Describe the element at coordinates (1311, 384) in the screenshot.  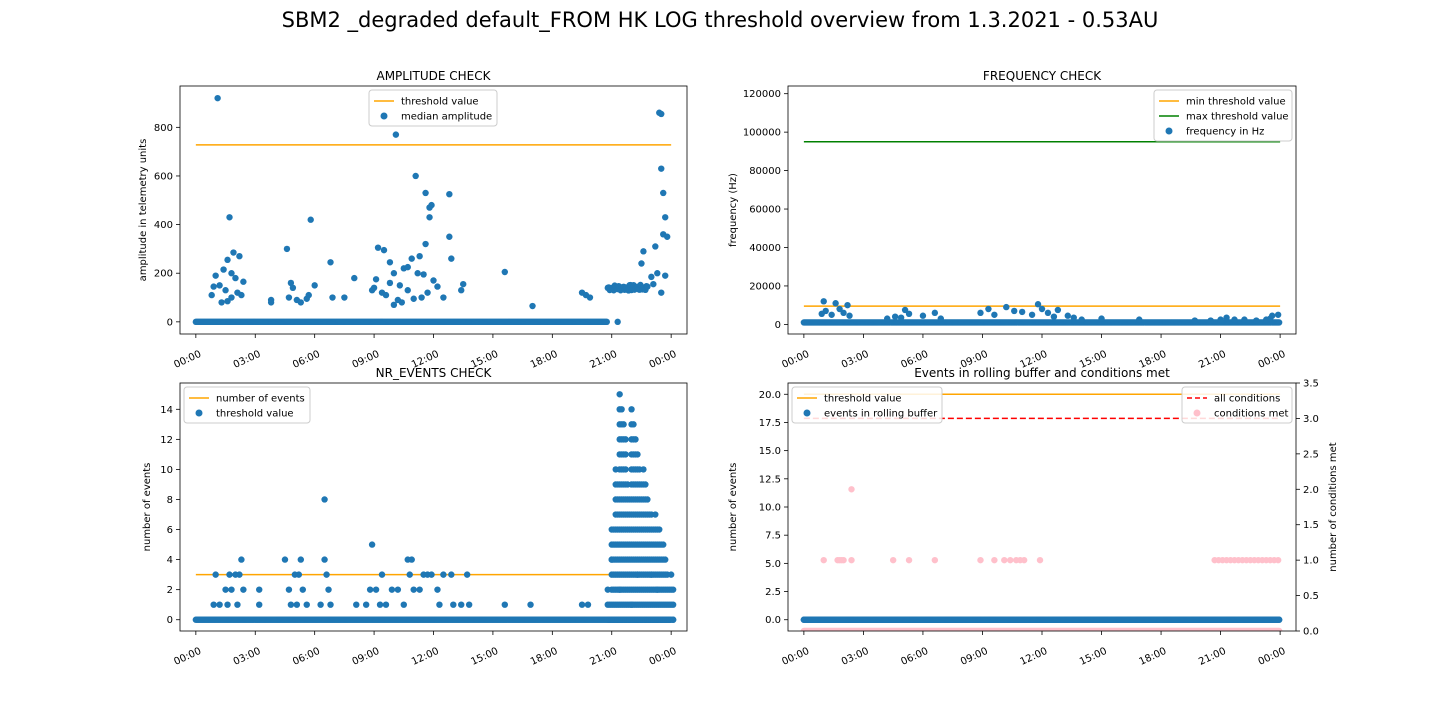
I see `y2-tick-label: 3.5` at that location.